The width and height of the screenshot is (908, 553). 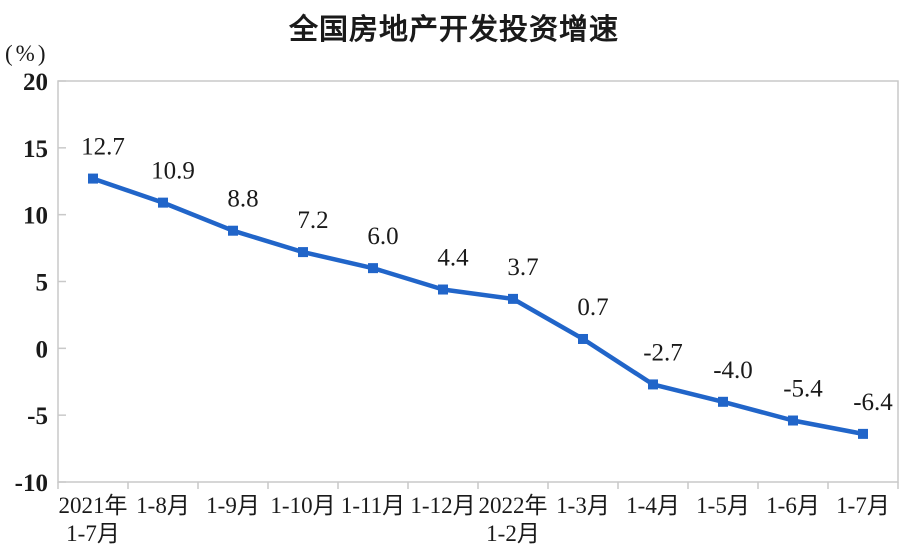 What do you see at coordinates (163, 505) in the screenshot?
I see `x-axis-label: 1-8月` at bounding box center [163, 505].